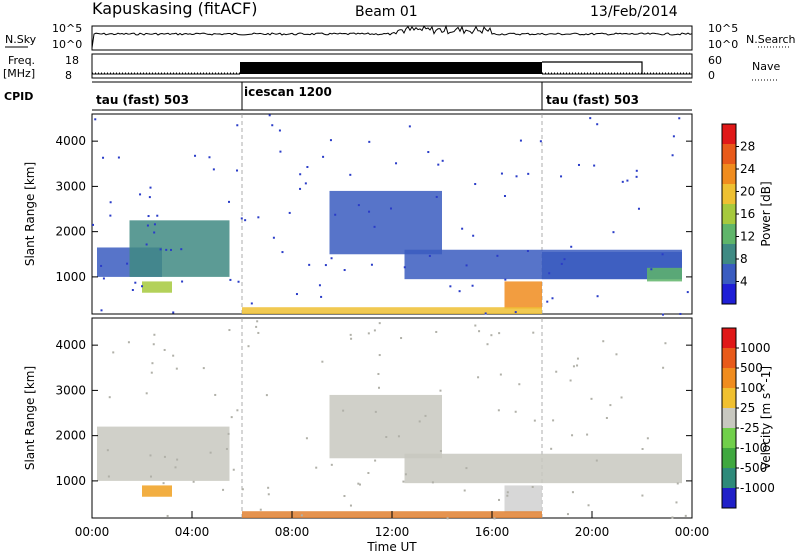 Image resolution: width=800 pixels, height=554 pixels. I want to click on power-ylabel: Slant Range [km], so click(30, 214).